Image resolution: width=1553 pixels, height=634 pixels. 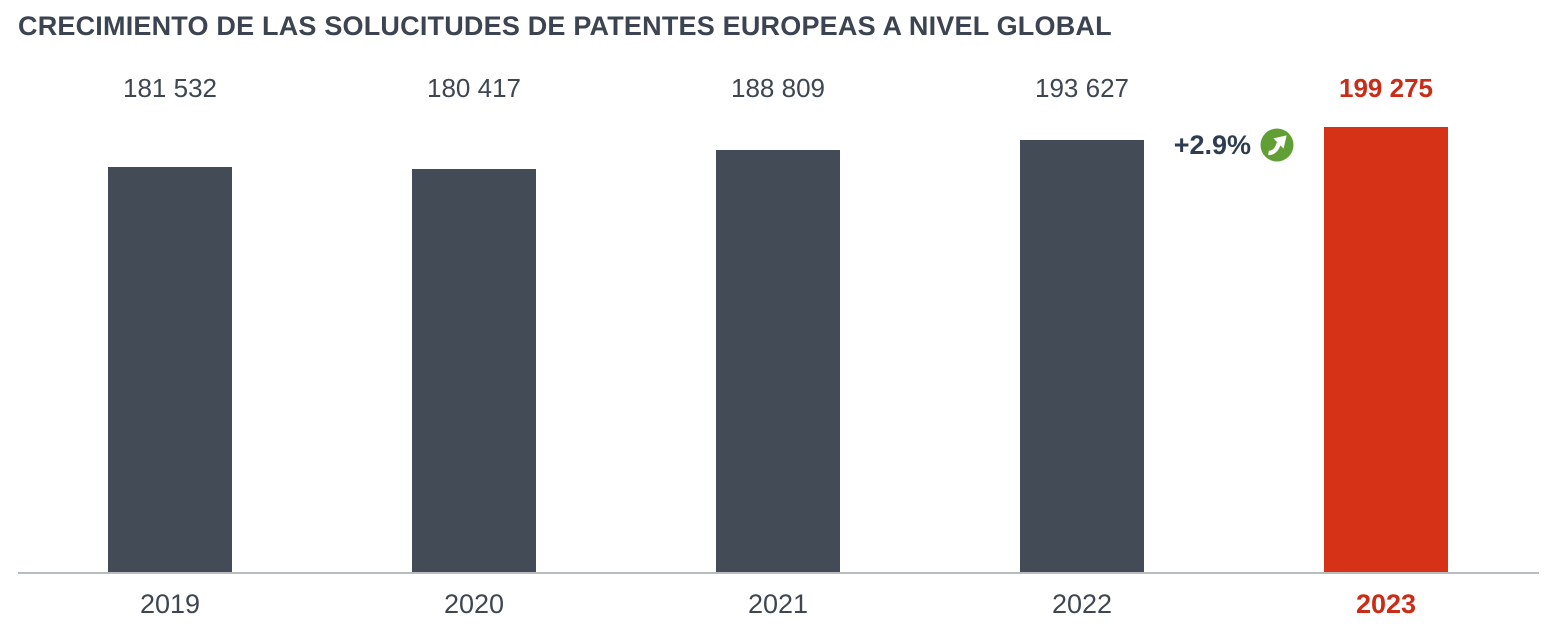 What do you see at coordinates (170, 88) in the screenshot?
I see `bar-value-label: 181 532` at bounding box center [170, 88].